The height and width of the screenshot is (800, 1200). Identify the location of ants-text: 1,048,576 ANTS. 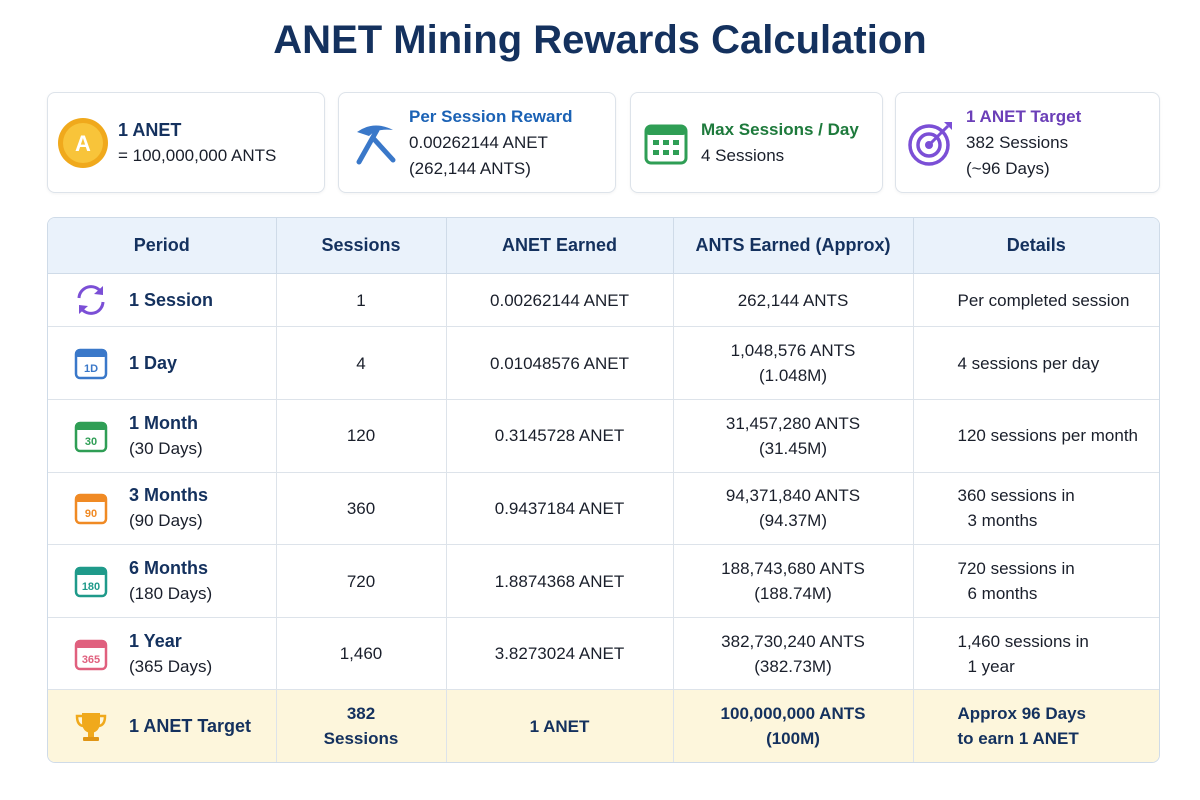
(793, 351).